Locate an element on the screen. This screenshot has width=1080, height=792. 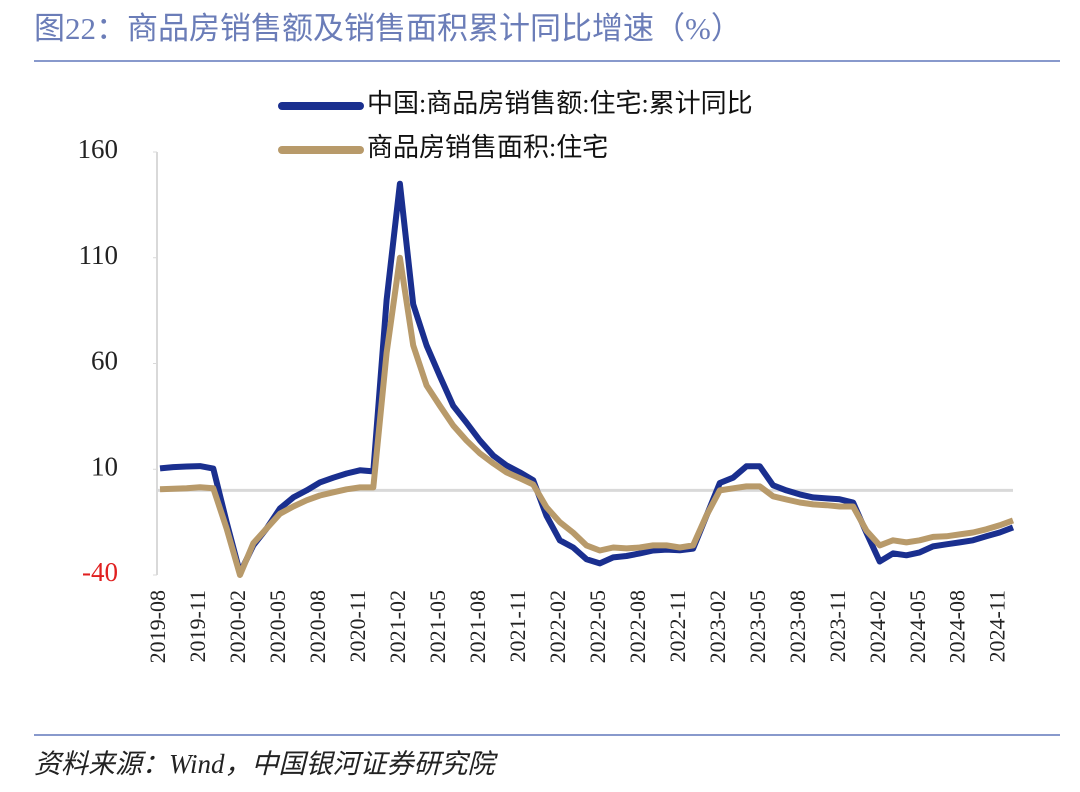
y-tick-label: 110 is located at coordinates (99, 255).